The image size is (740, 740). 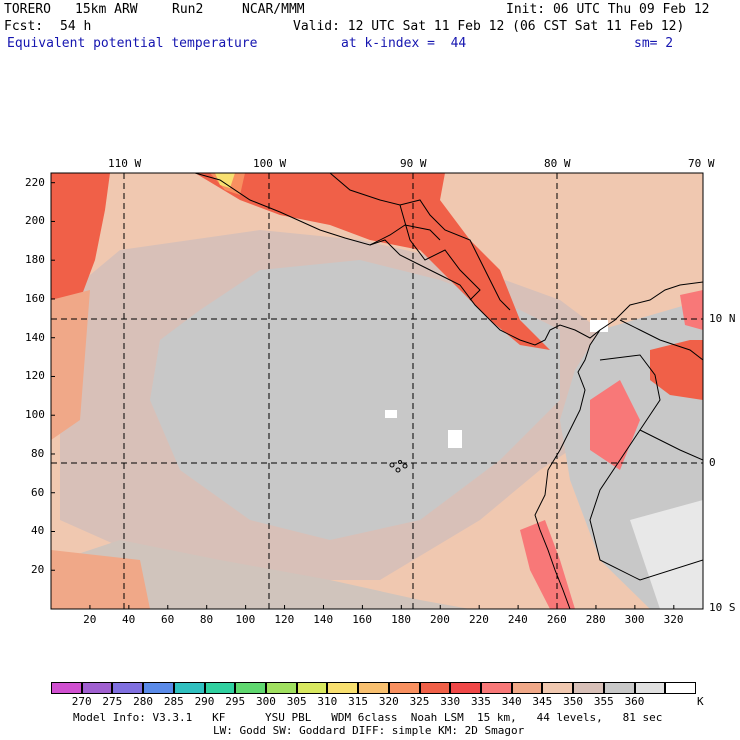 What do you see at coordinates (440, 619) in the screenshot?
I see `x-tick-label: 200` at bounding box center [440, 619].